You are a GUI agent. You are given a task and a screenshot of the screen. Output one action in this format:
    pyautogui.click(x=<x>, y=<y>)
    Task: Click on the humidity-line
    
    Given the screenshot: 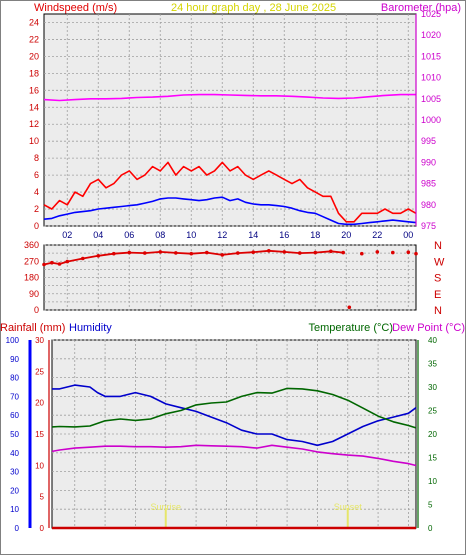 What is the action you would take?
    pyautogui.click(x=234, y=415)
    